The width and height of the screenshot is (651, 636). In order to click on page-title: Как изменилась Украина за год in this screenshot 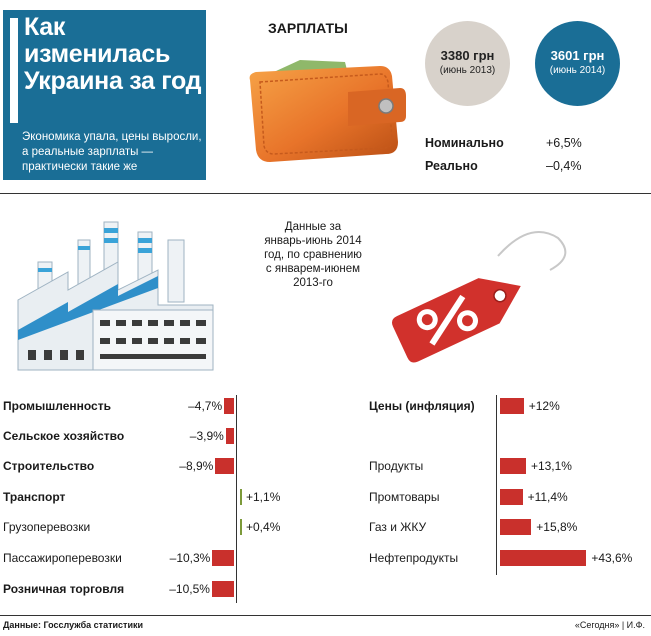, I will do `click(113, 54)`.